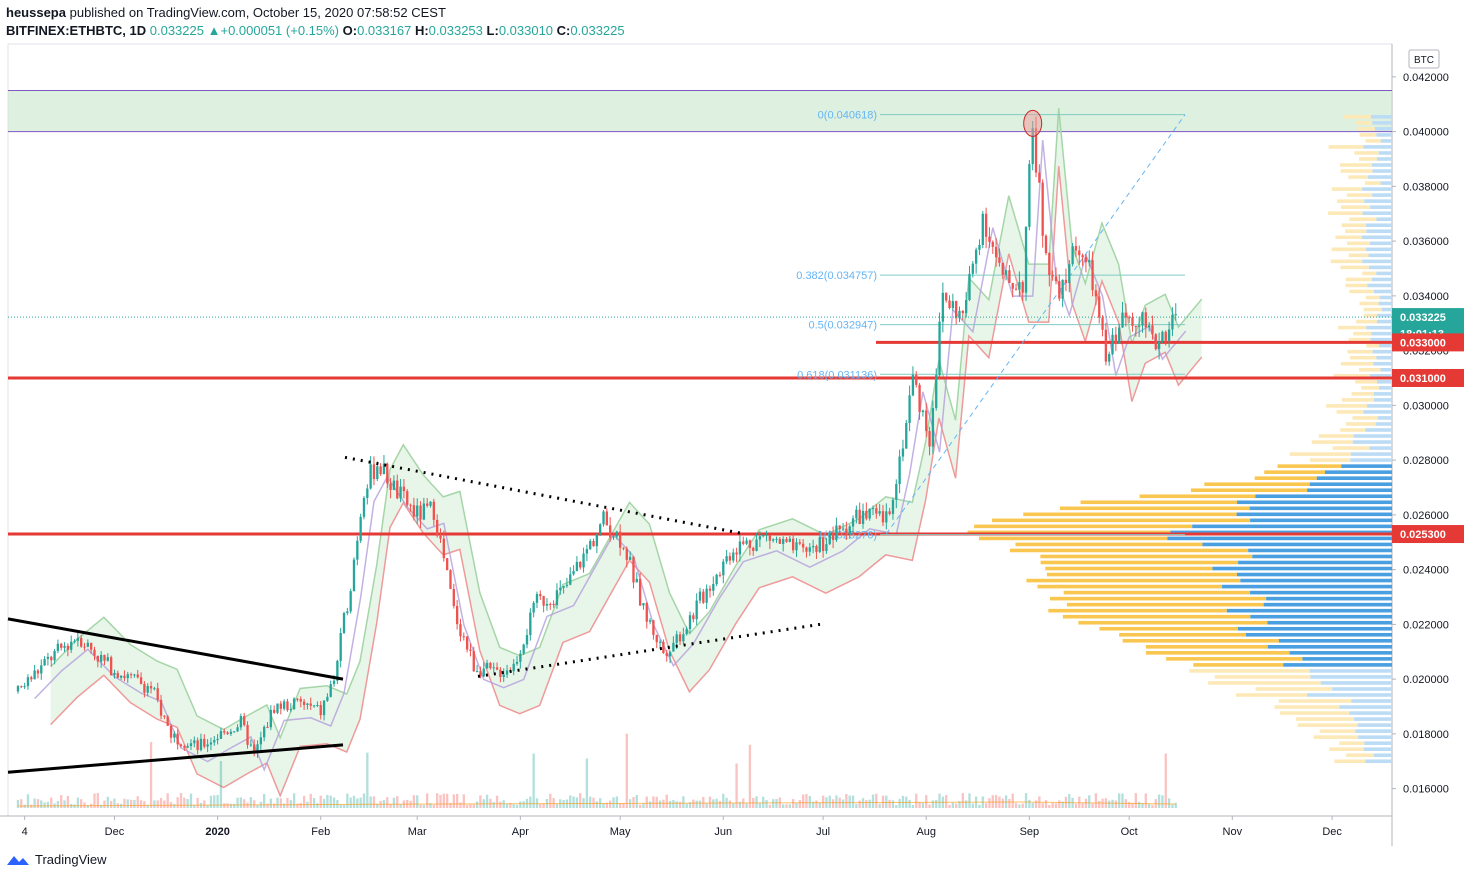  Describe the element at coordinates (76, 30) in the screenshot. I see `symbol-label: BITFINEX:ETHBTC, 1D` at that location.